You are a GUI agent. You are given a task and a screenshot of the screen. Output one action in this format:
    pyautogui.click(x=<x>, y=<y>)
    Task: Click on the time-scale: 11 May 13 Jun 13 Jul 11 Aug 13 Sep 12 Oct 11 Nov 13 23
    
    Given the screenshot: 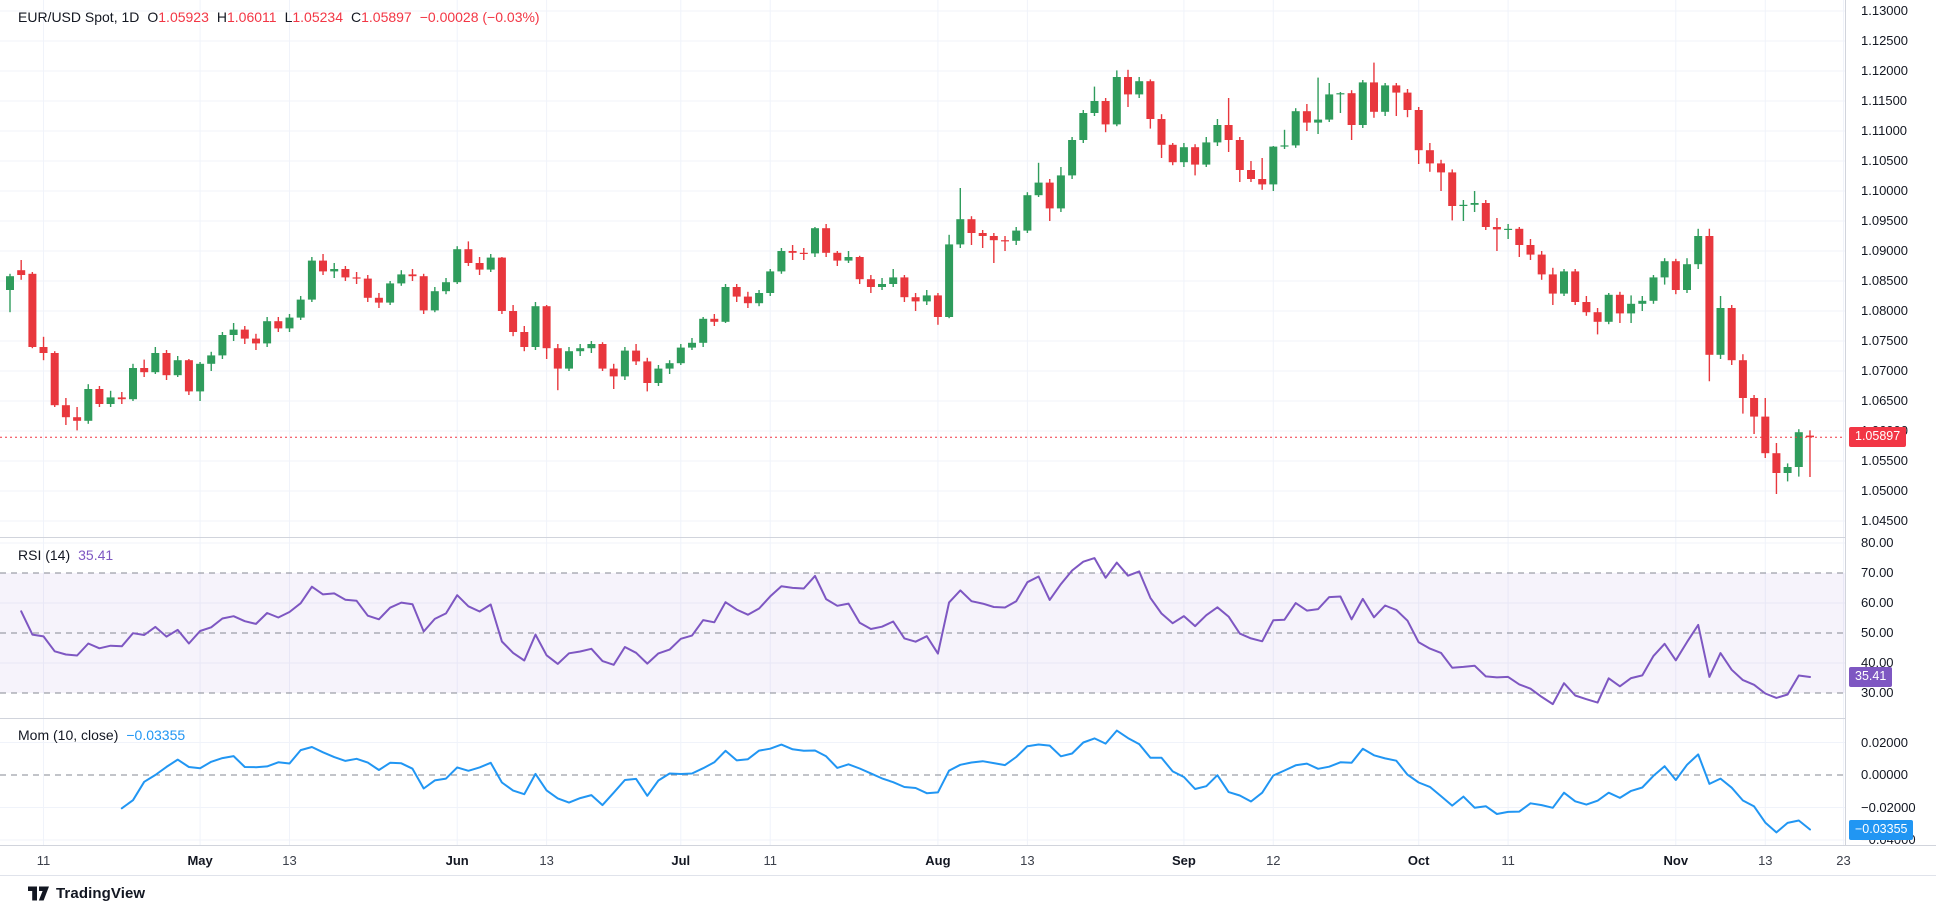 What is the action you would take?
    pyautogui.click(x=968, y=860)
    